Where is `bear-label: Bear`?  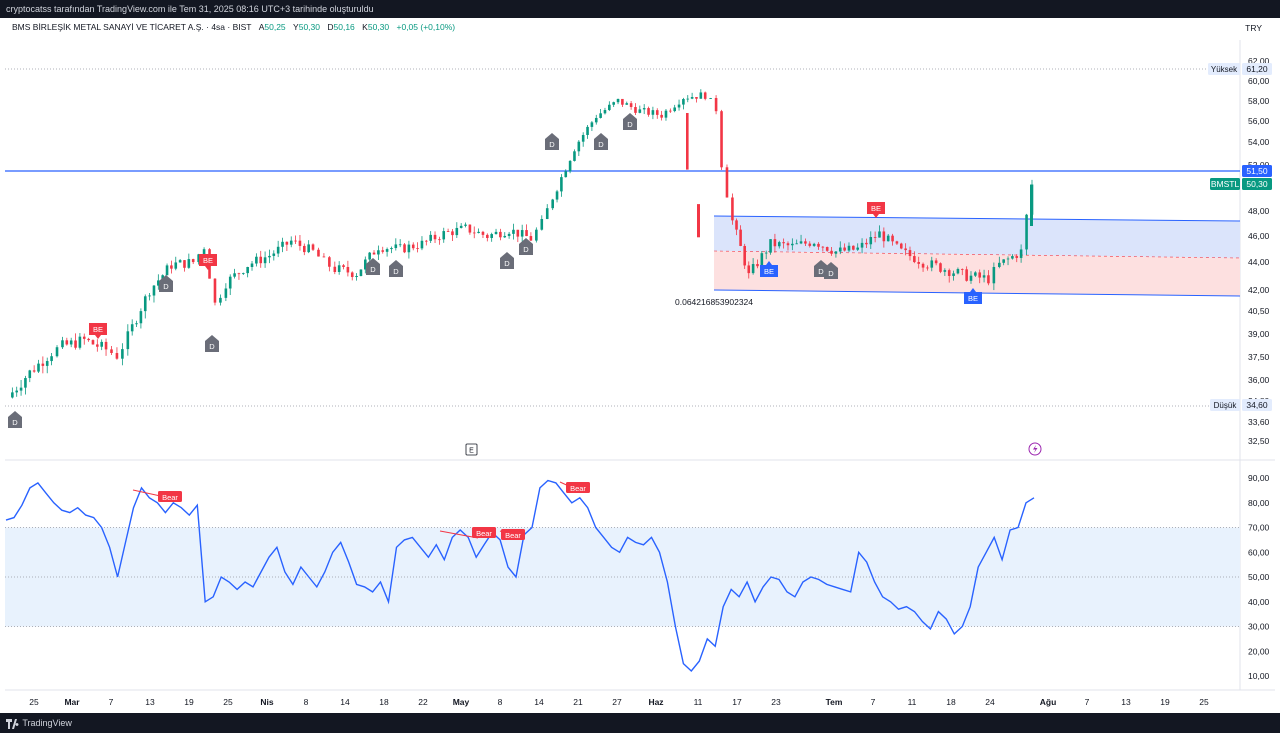
bear-label: Bear is located at coordinates (170, 497).